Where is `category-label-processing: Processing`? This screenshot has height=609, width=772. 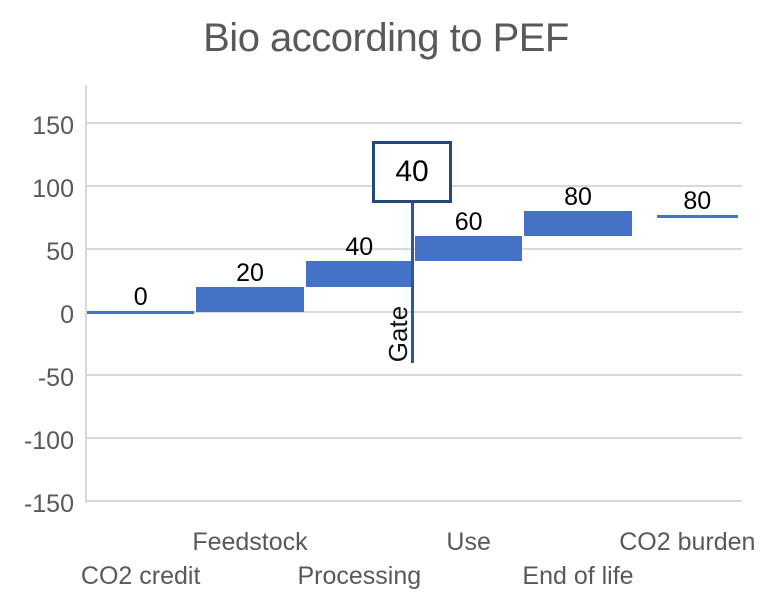
category-label-processing: Processing is located at coordinates (359, 576).